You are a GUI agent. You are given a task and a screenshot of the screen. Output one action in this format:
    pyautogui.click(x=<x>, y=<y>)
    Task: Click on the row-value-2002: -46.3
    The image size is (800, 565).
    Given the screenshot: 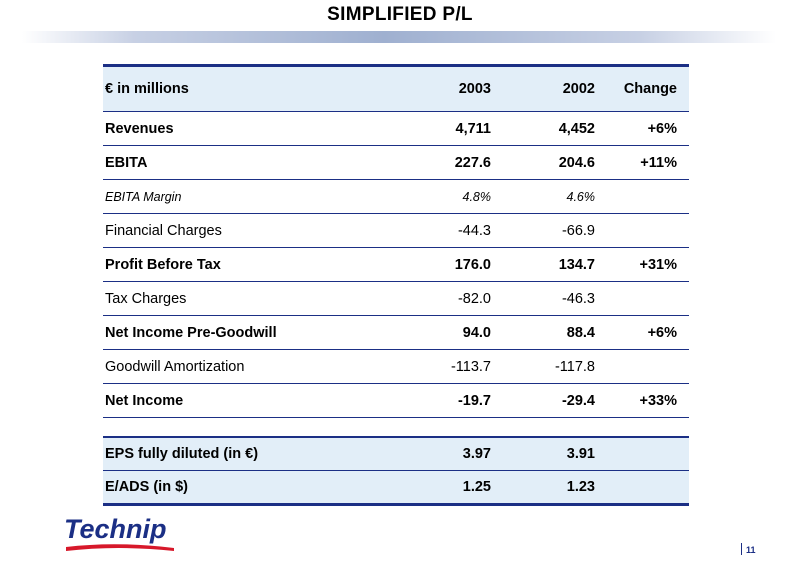 What is the action you would take?
    pyautogui.click(x=578, y=298)
    